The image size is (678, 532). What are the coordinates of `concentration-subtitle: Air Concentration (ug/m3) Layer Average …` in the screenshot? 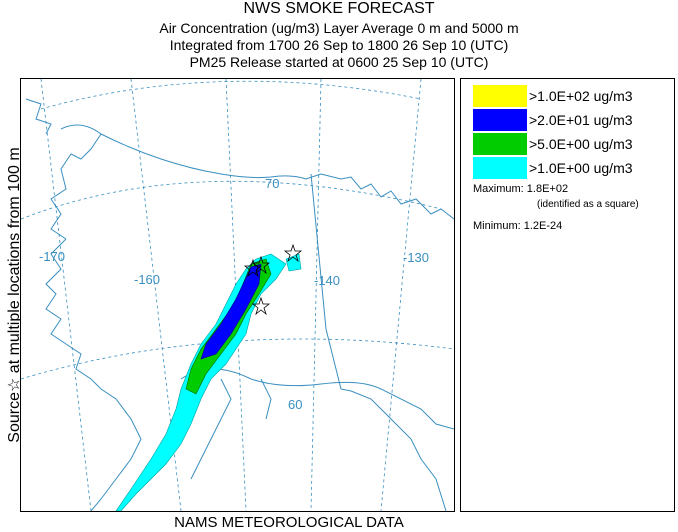 It's located at (339, 28).